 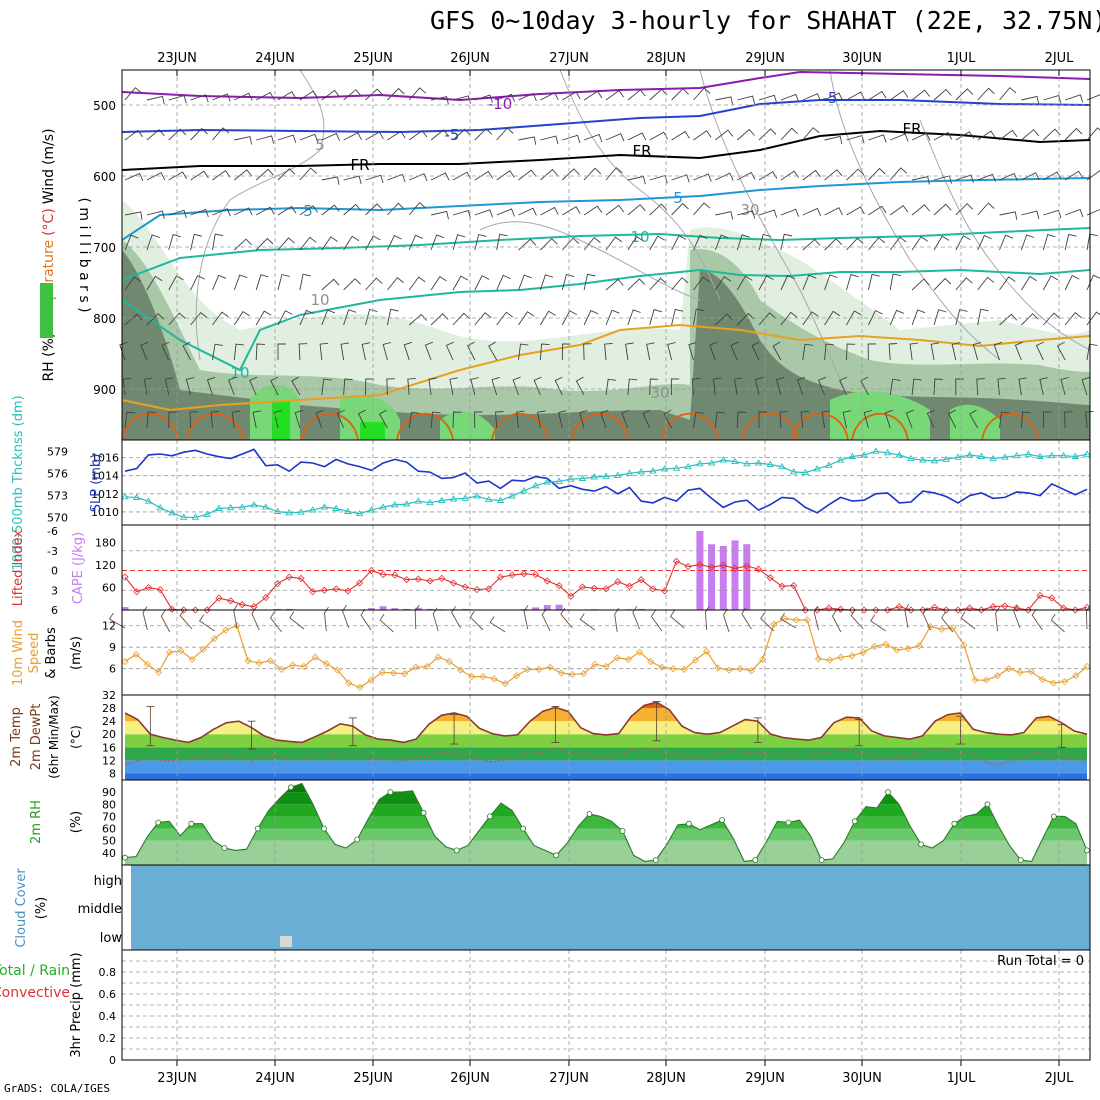 What do you see at coordinates (639, 237) in the screenshot?
I see `contour-label: 10` at bounding box center [639, 237].